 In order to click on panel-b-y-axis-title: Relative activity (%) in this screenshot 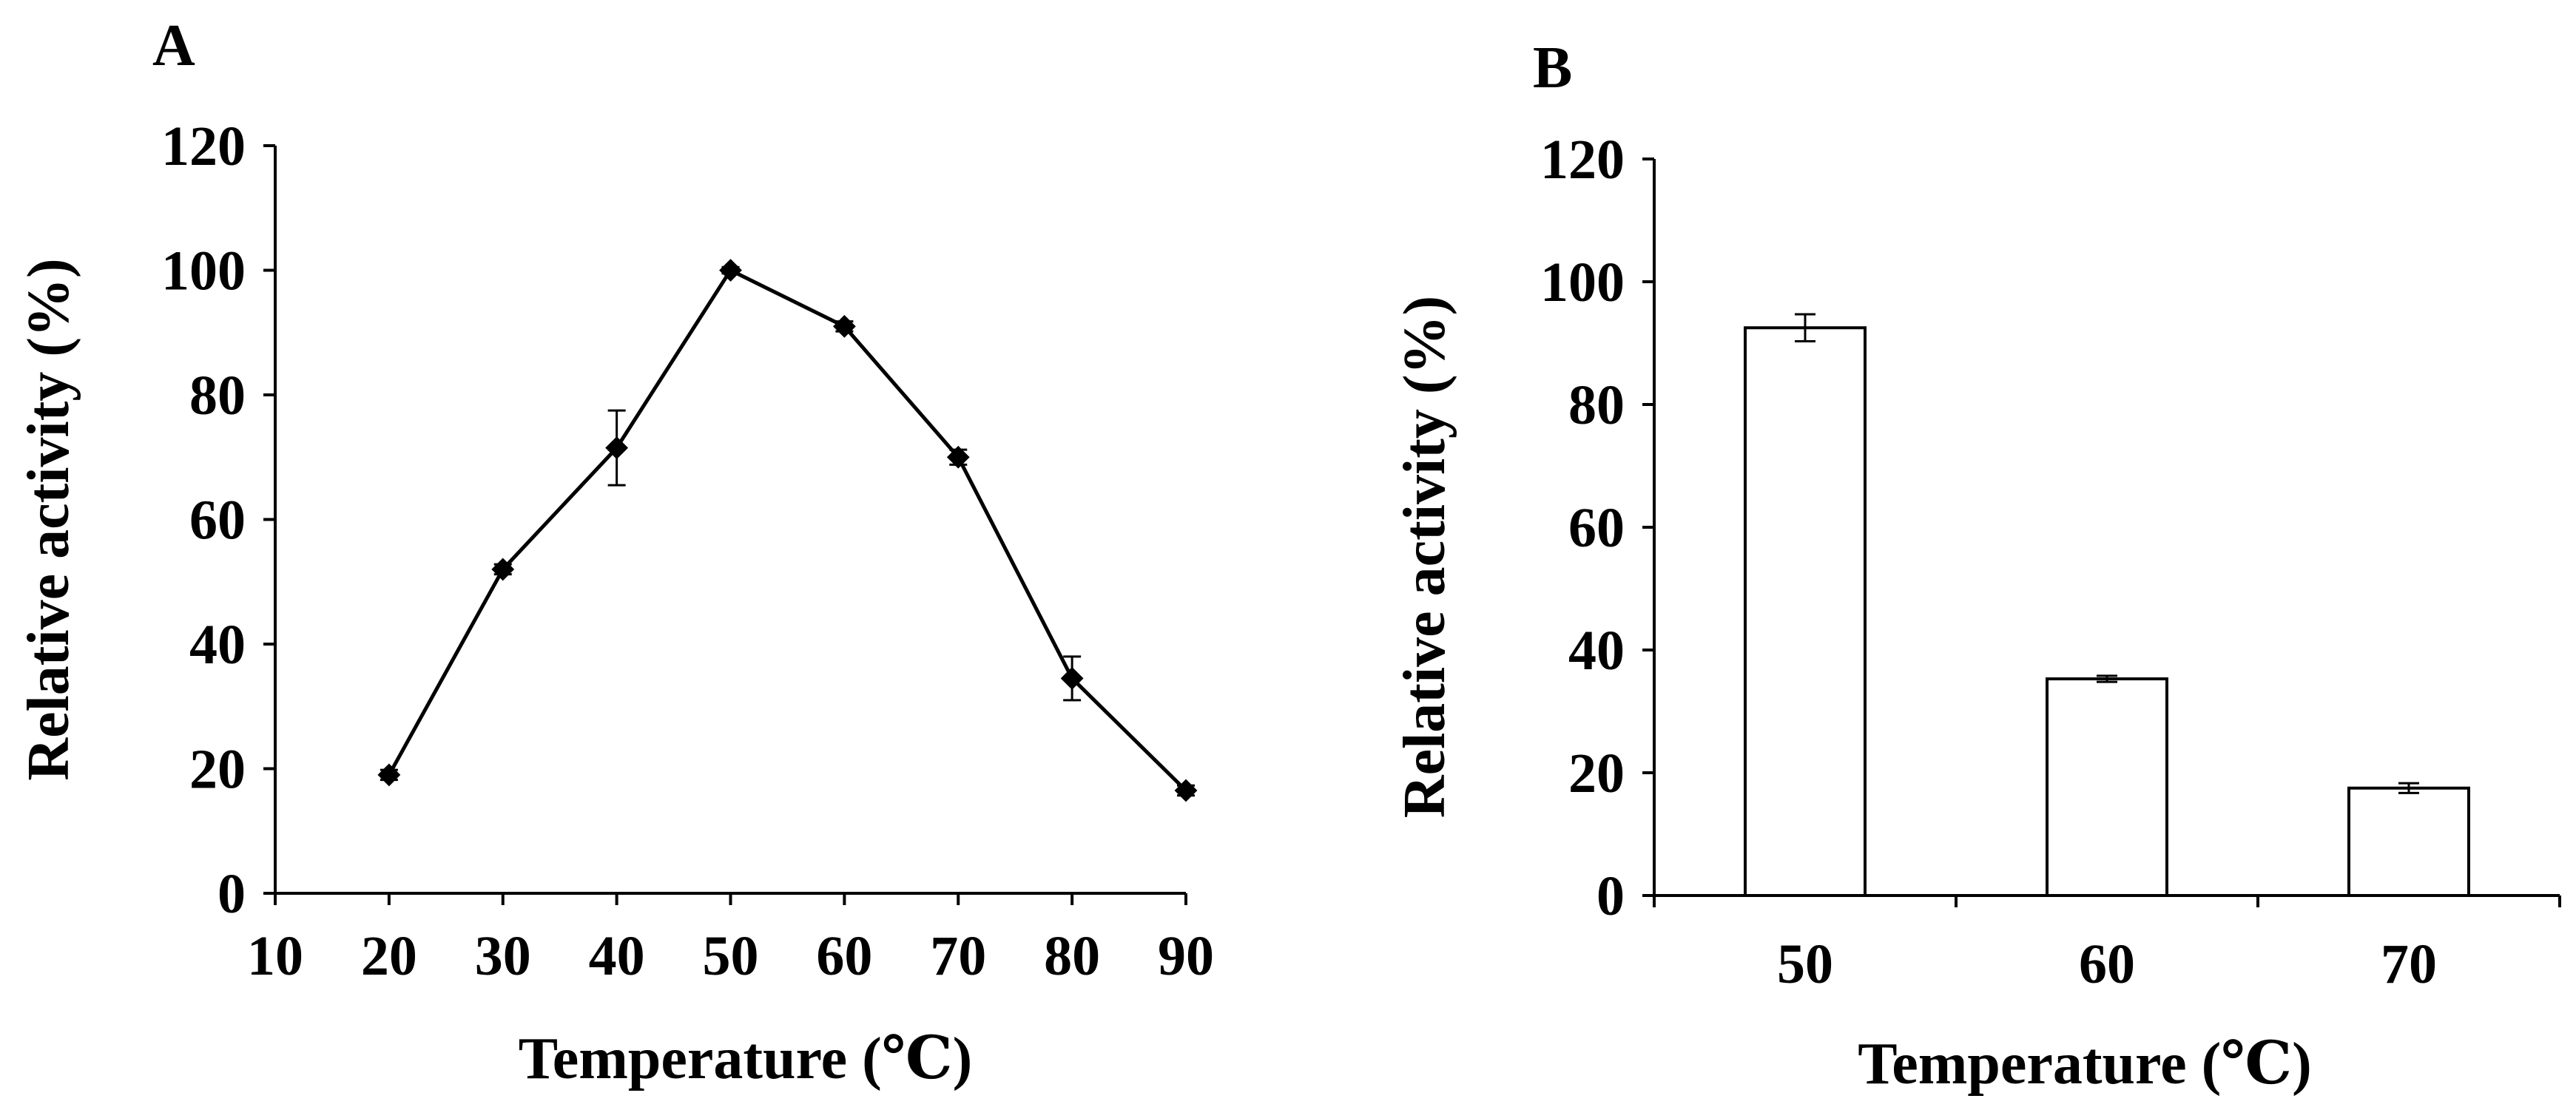, I will do `click(1424, 557)`.